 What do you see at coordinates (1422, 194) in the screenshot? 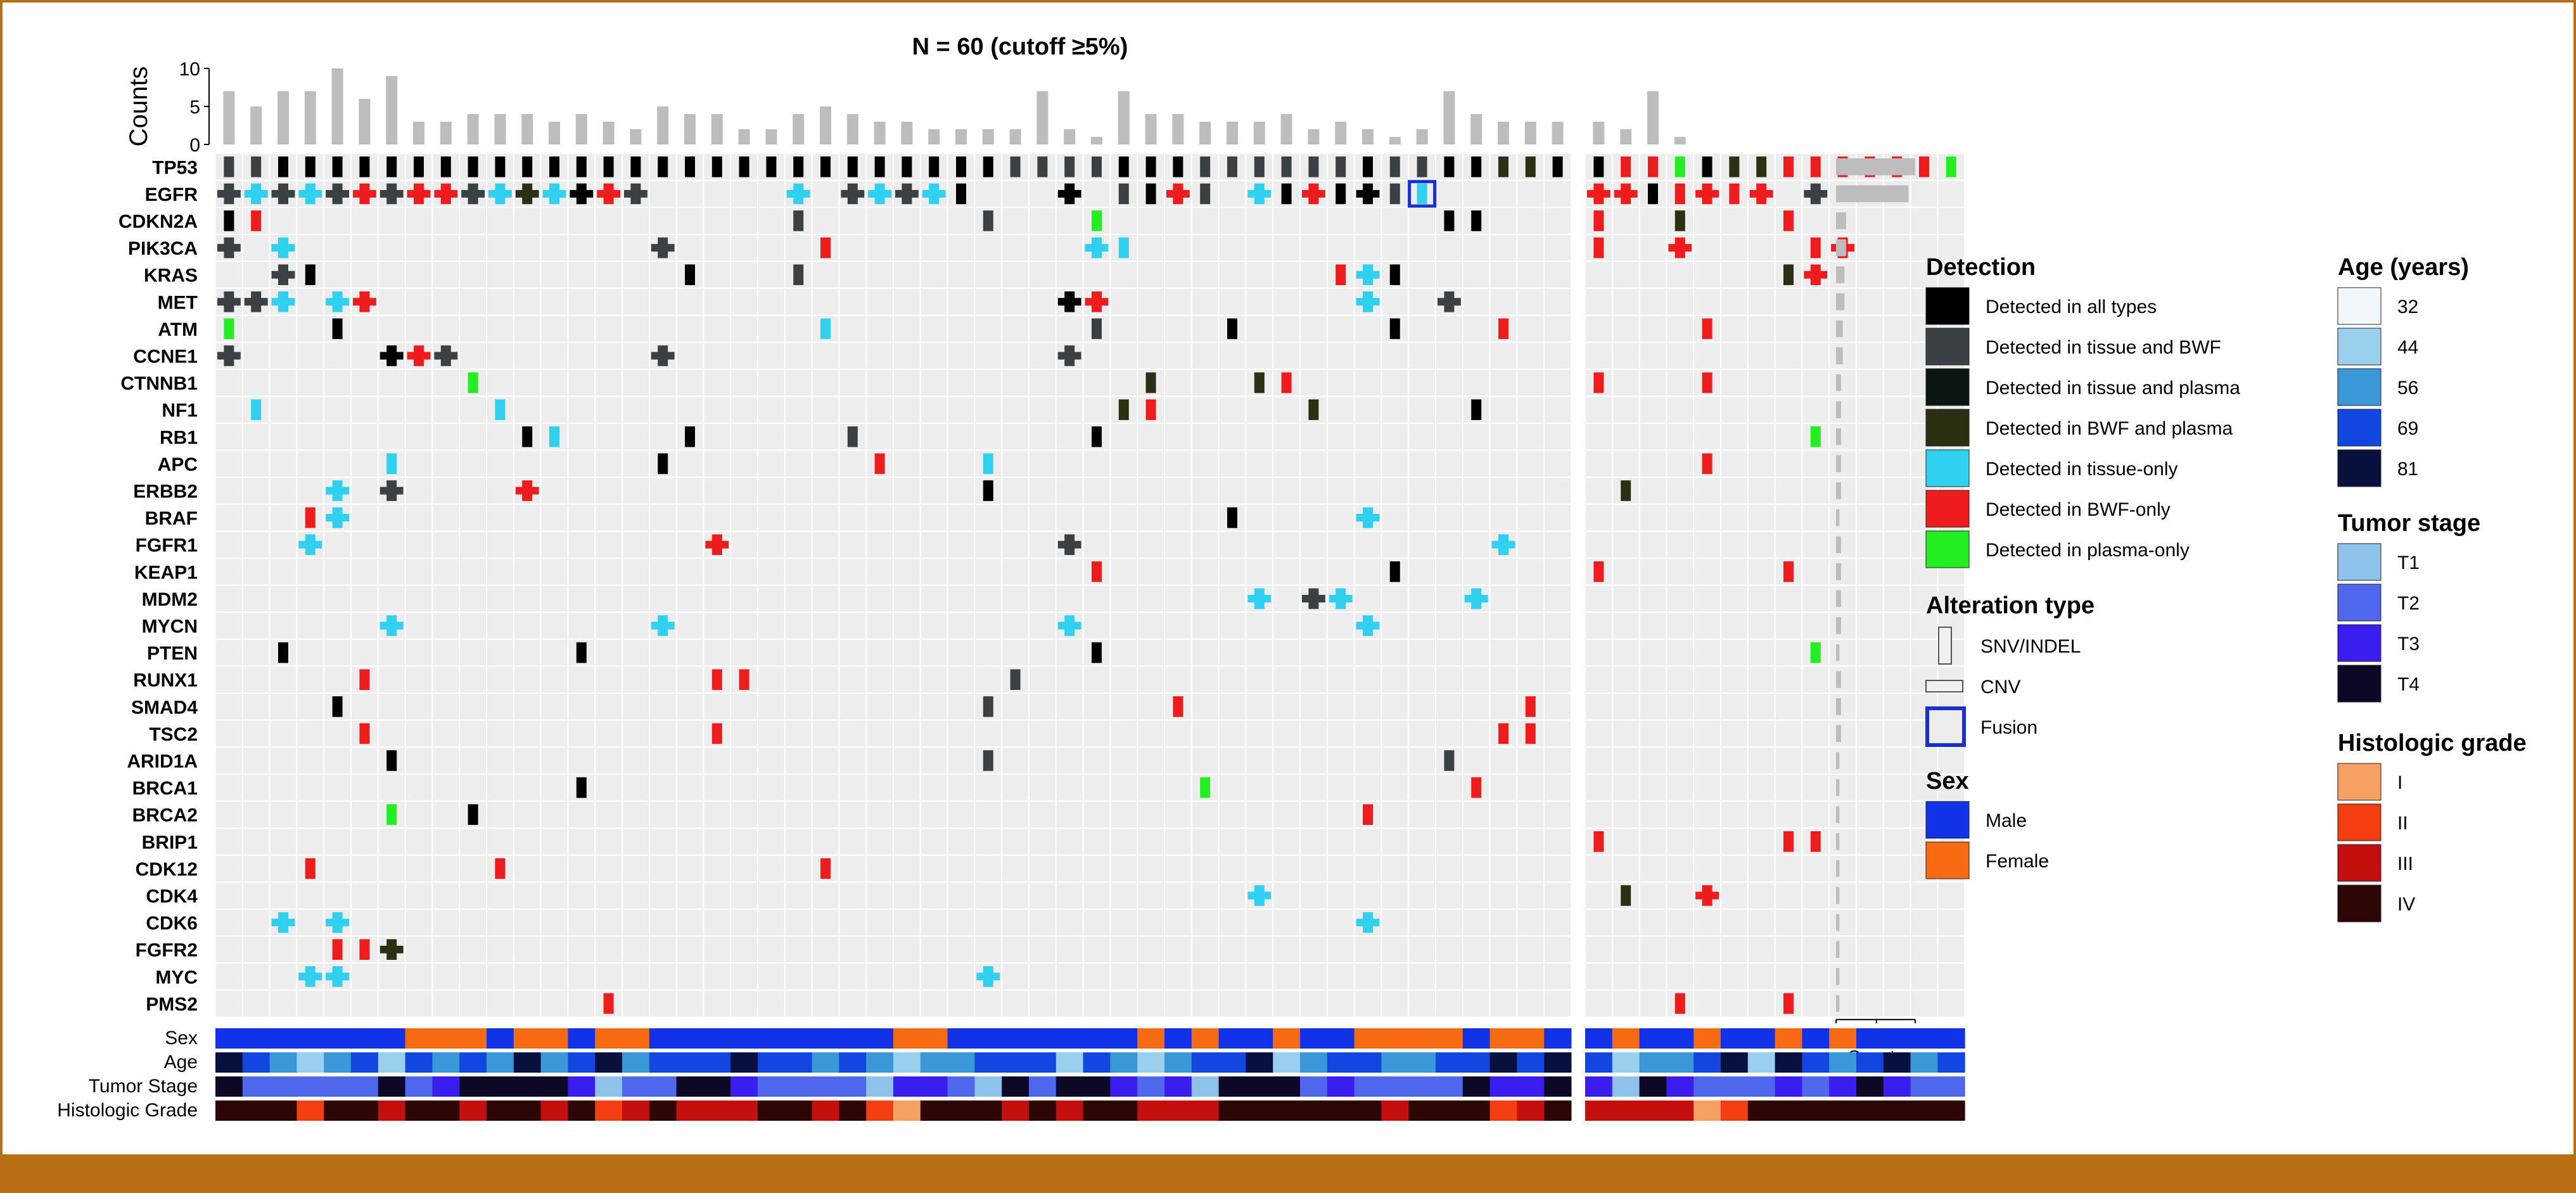
I see `fusion-mark` at bounding box center [1422, 194].